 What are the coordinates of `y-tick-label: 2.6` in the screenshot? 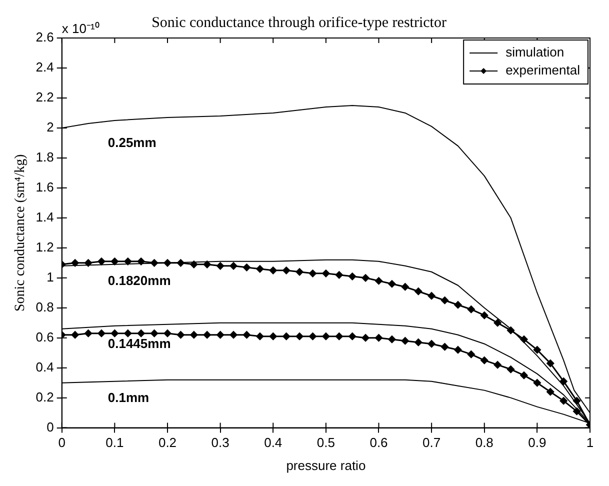 It's located at (45, 37).